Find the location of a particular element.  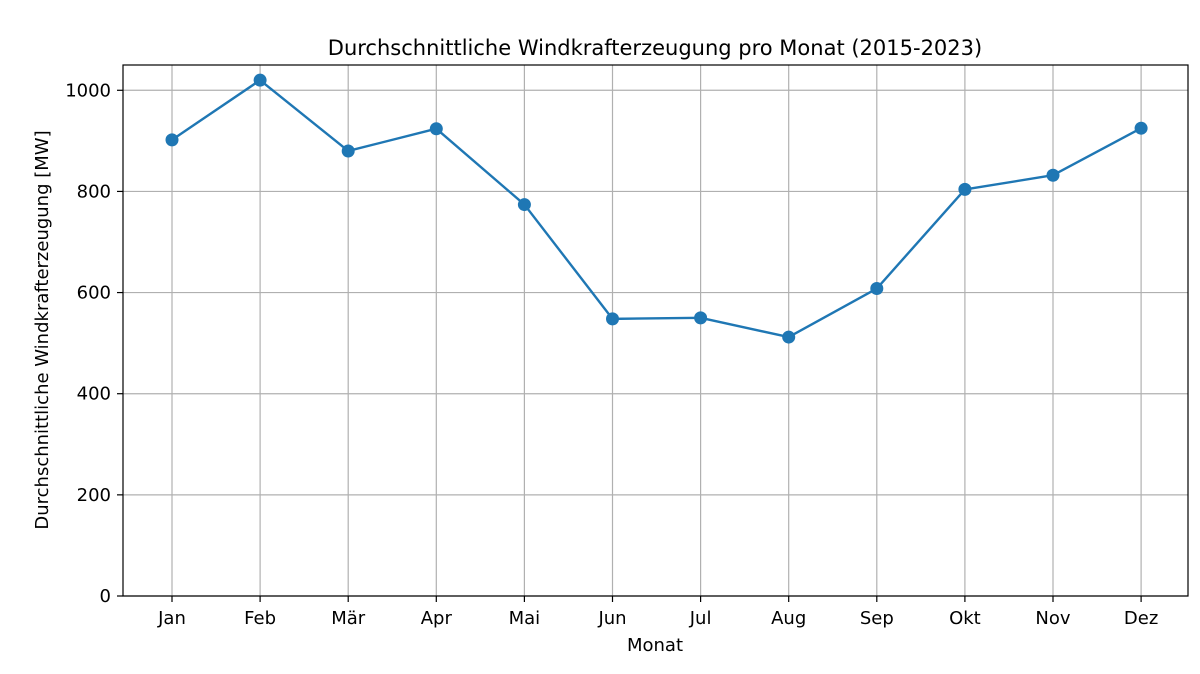

x-axis-ticks: Jan Feb Mär Apr Mai Jun Jul Aug Sep Okt Nov Dez is located at coordinates (657, 612).